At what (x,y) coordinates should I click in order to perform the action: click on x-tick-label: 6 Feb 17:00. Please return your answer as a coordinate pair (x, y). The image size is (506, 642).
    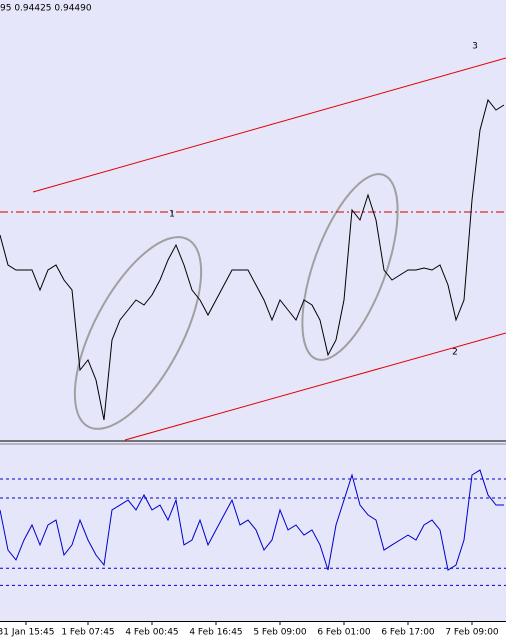
    Looking at the image, I should click on (408, 633).